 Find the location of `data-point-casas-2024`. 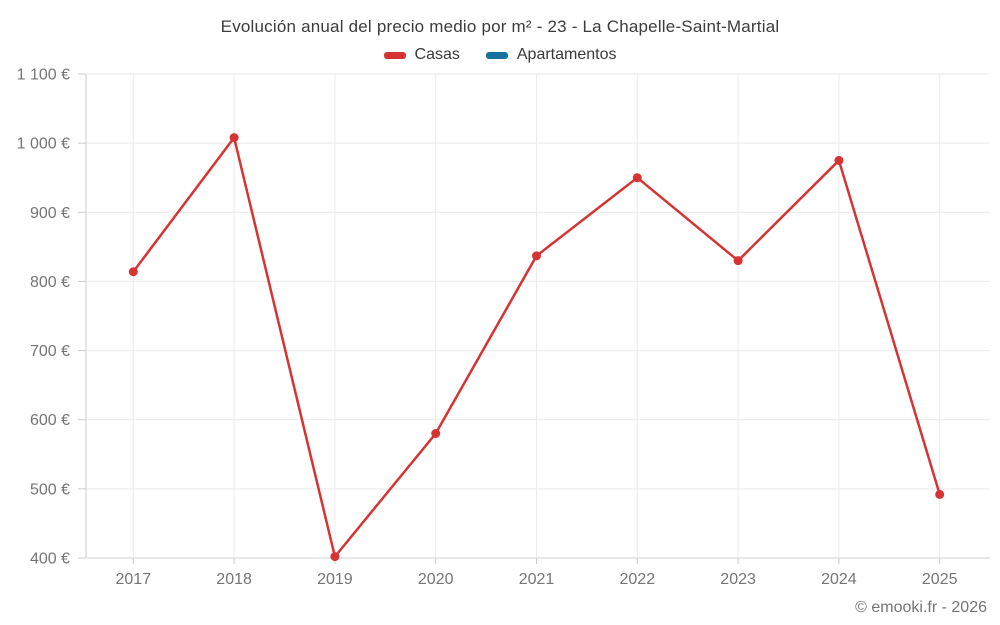

data-point-casas-2024 is located at coordinates (839, 160).